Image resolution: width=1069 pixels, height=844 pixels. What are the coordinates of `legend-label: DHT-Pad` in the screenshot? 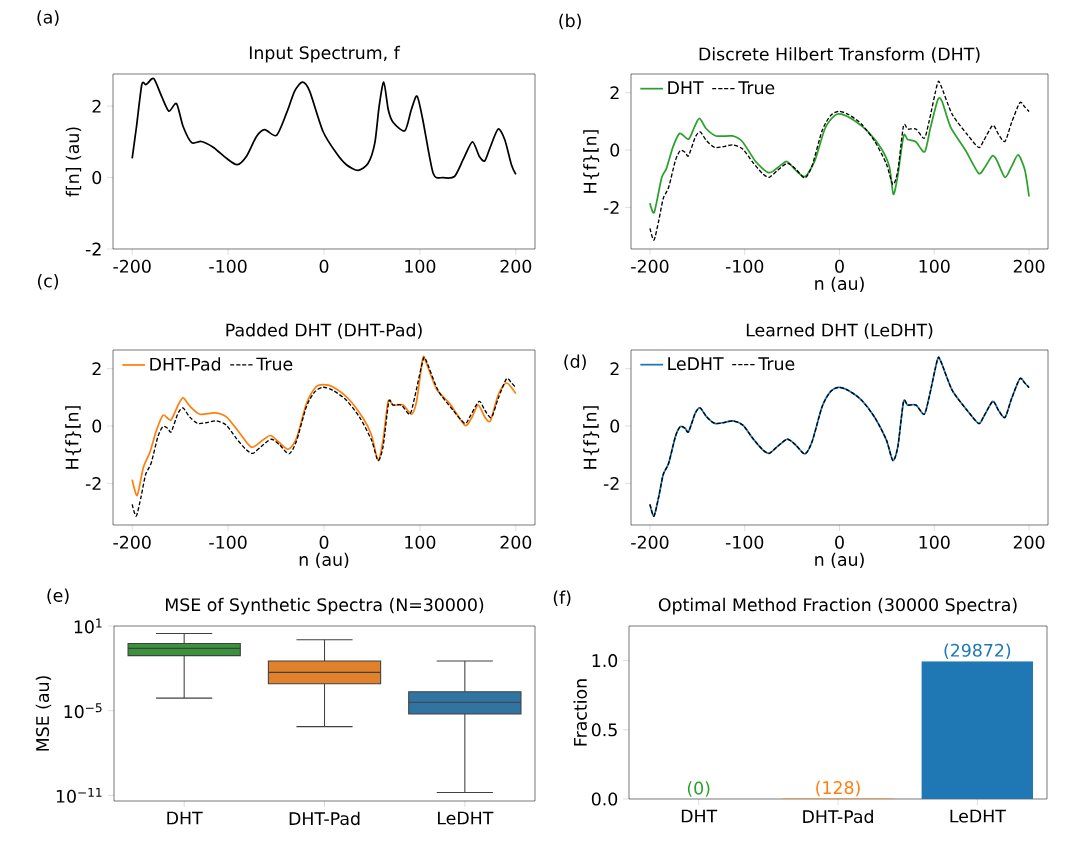 It's located at (185, 364).